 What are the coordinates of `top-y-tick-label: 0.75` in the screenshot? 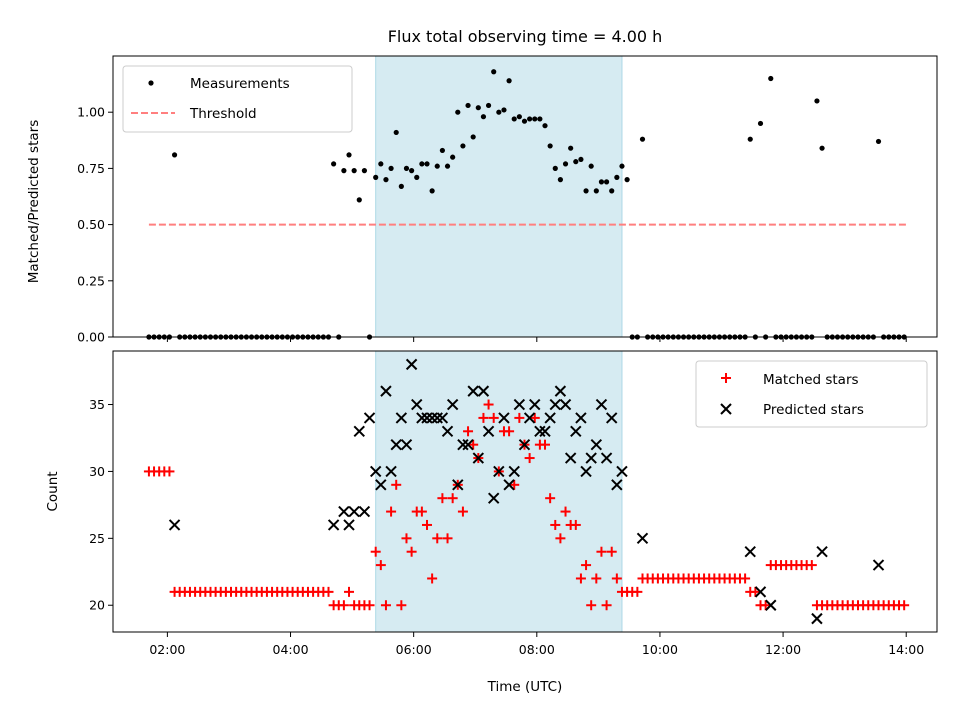 It's located at (91, 168).